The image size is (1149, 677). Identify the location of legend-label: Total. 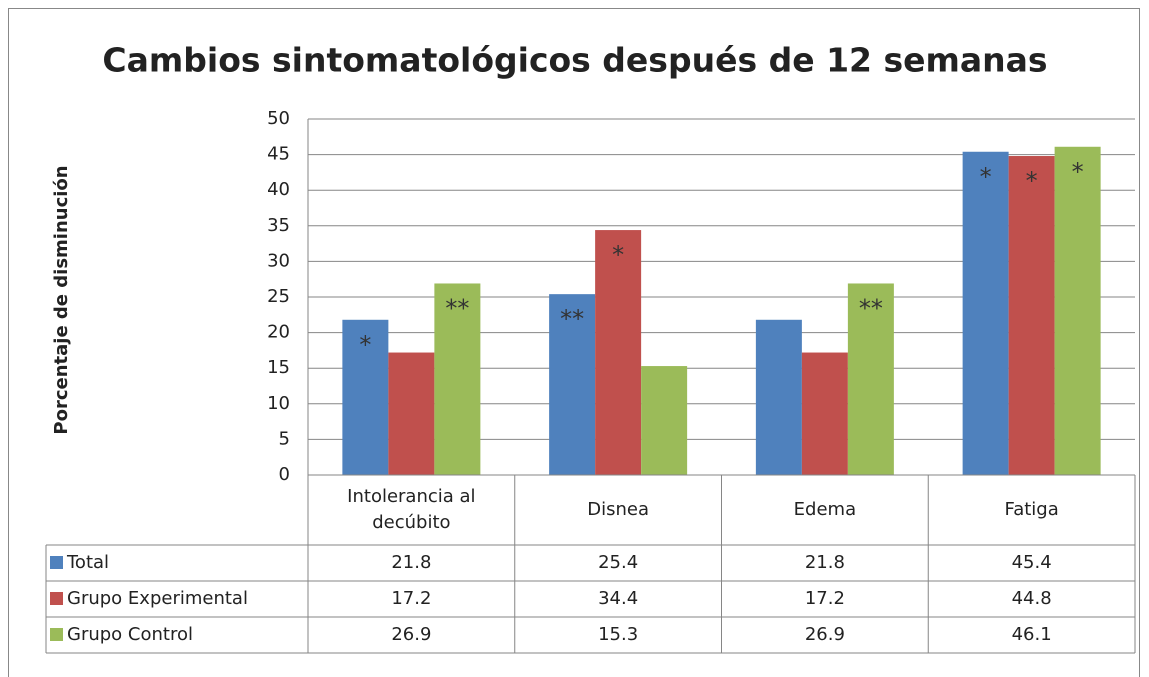
(87, 562).